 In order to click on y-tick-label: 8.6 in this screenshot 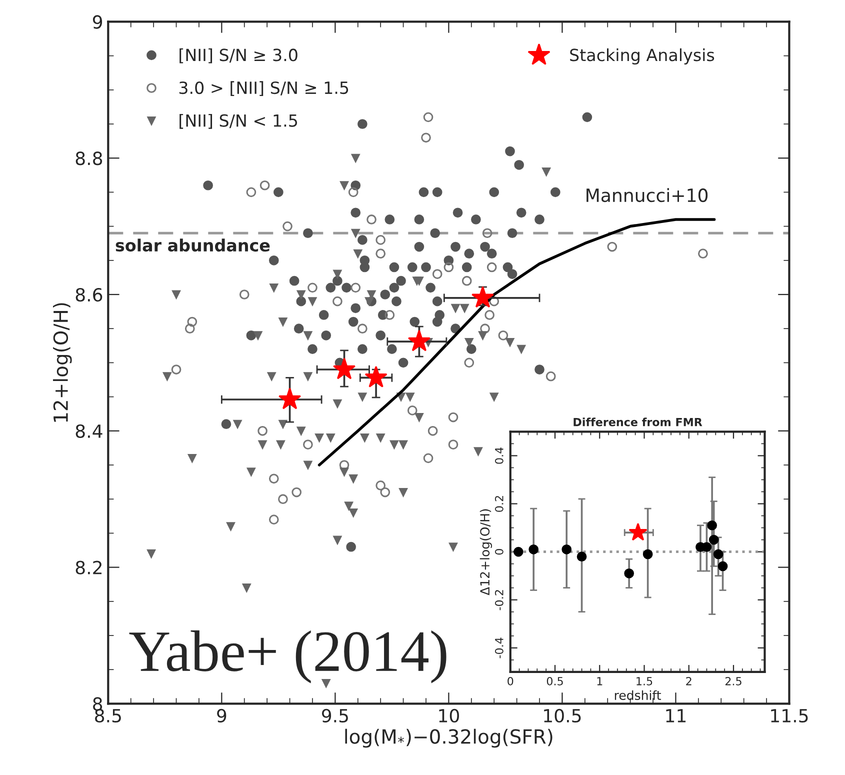, I will do `click(89, 295)`.